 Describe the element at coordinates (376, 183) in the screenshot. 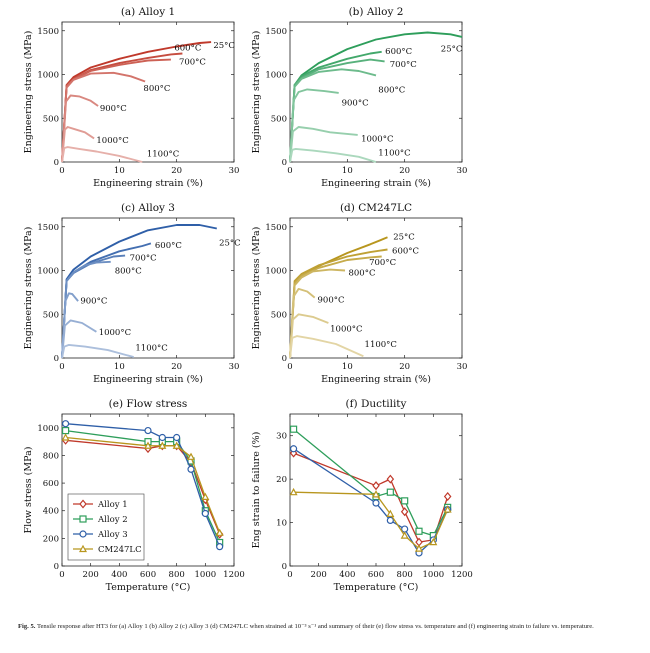

I see `x-axis-label: Engineering strain (%)` at that location.